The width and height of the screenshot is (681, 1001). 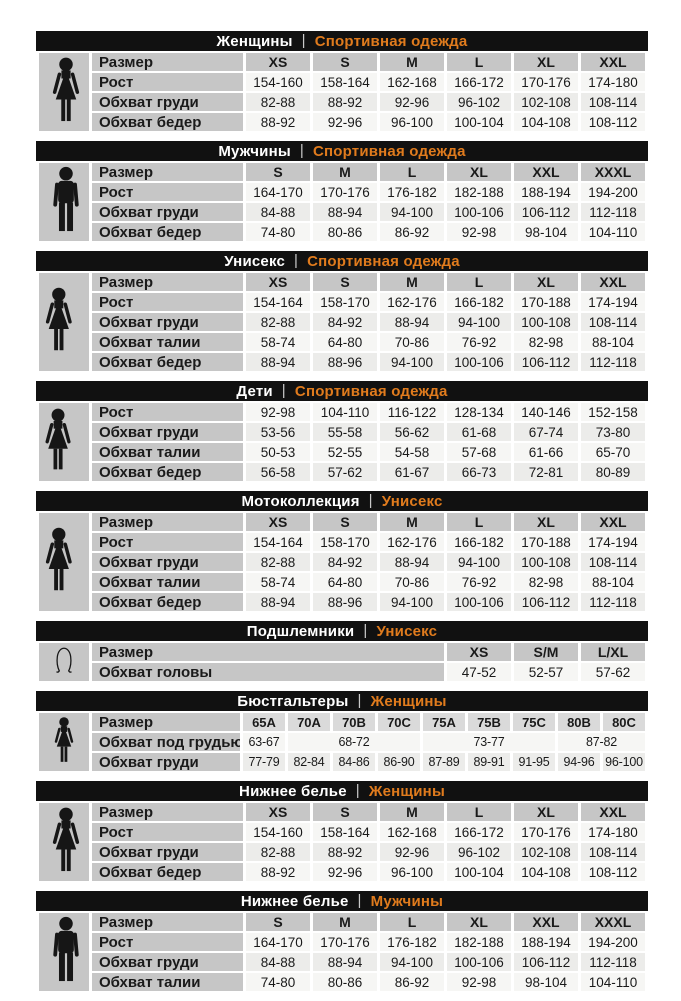 I want to click on table-row: Обхват под грудью 63-67 68-72 73-77 87-82, so click(x=342, y=742).